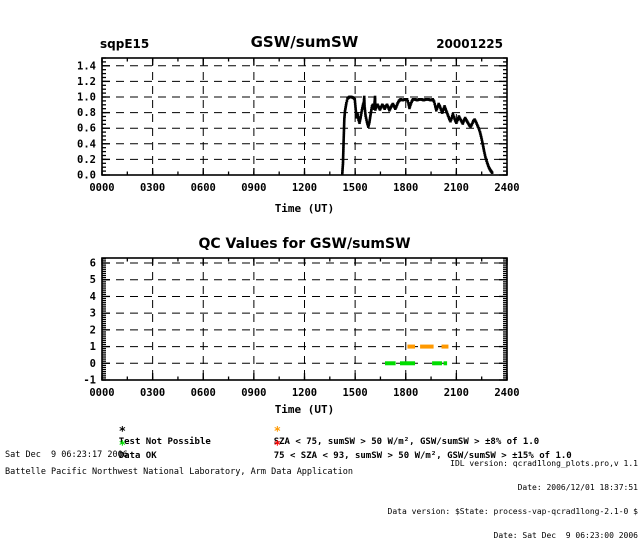 The height and width of the screenshot is (556, 640). What do you see at coordinates (304, 42) in the screenshot?
I see `plot1-title: GSW/sumSW` at bounding box center [304, 42].